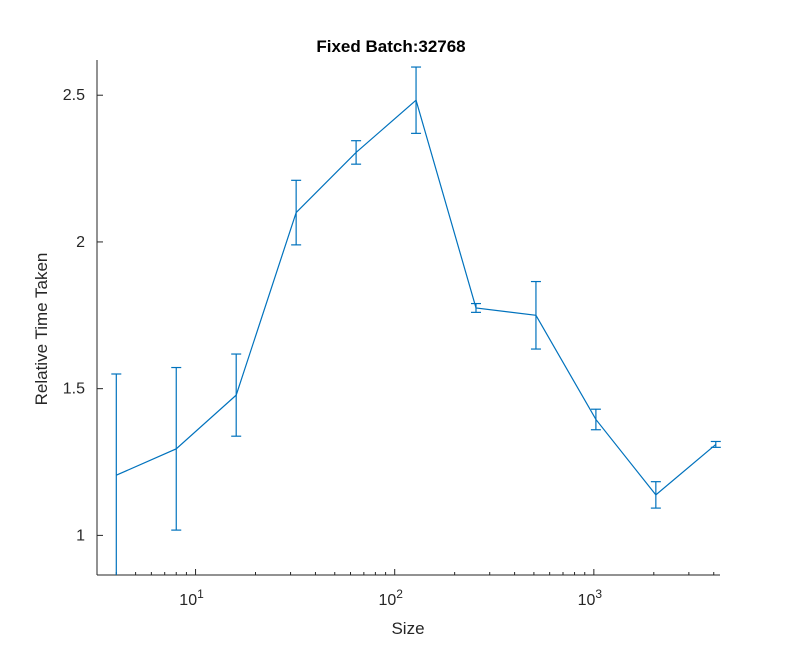 Image resolution: width=789 pixels, height=659 pixels. What do you see at coordinates (407, 628) in the screenshot?
I see `x-axis-label: Size` at bounding box center [407, 628].